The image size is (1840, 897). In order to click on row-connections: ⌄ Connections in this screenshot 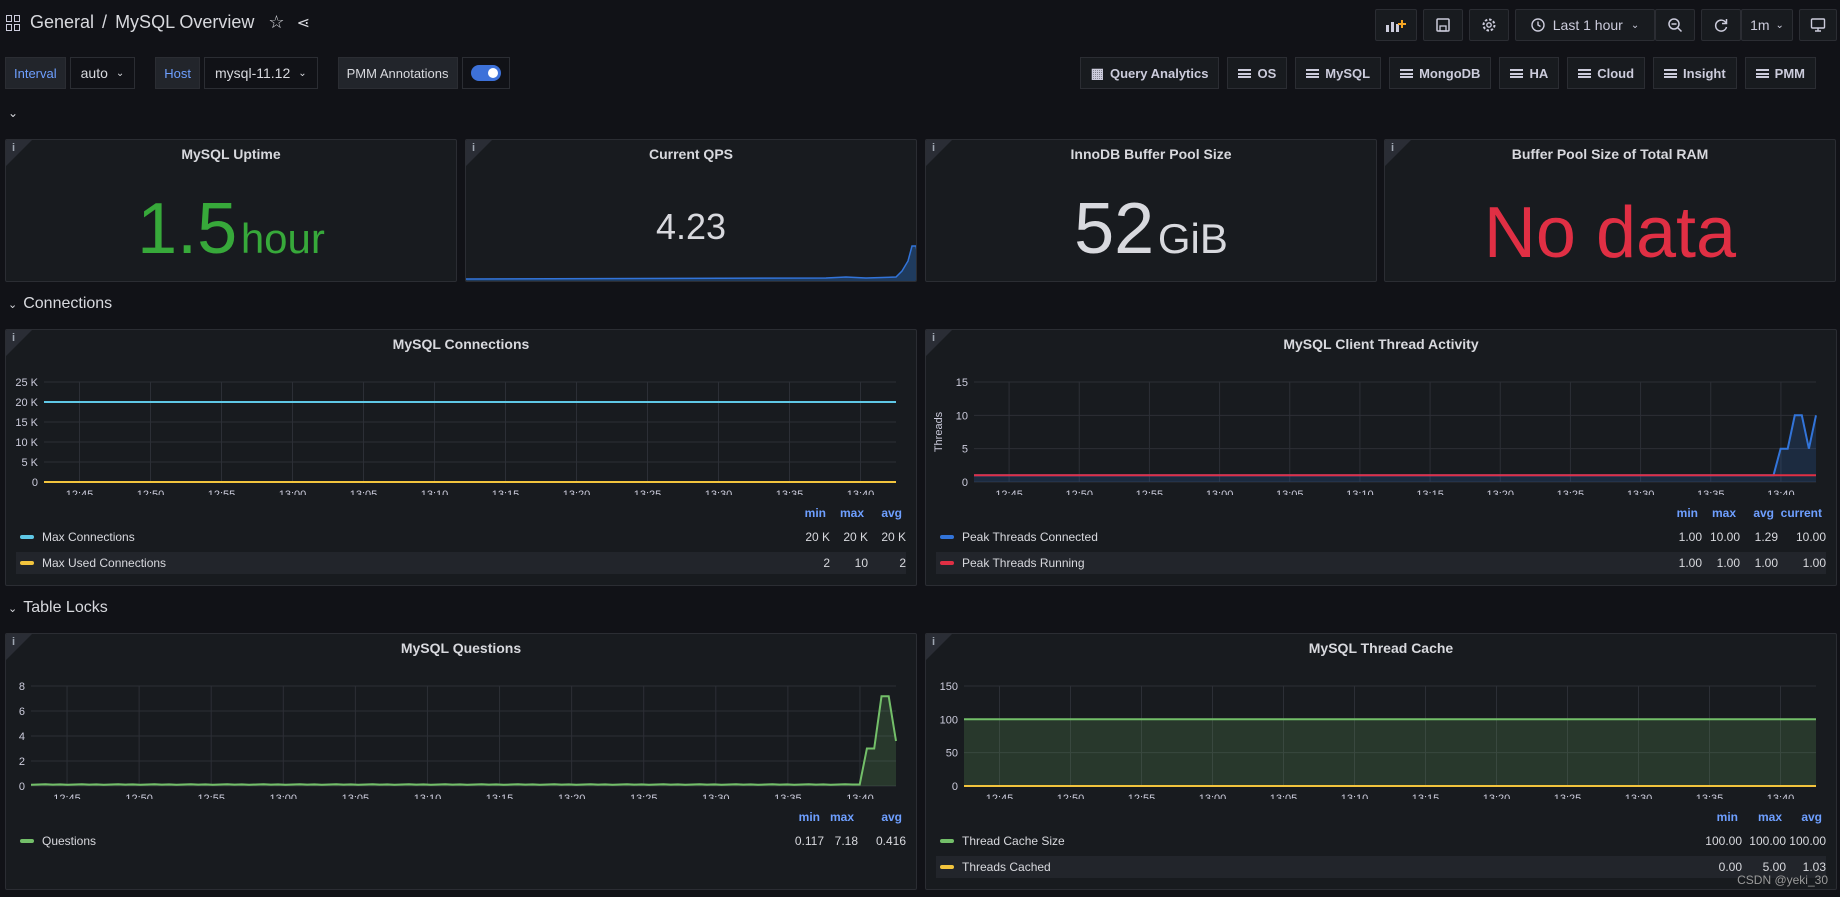, I will do `click(60, 304)`.